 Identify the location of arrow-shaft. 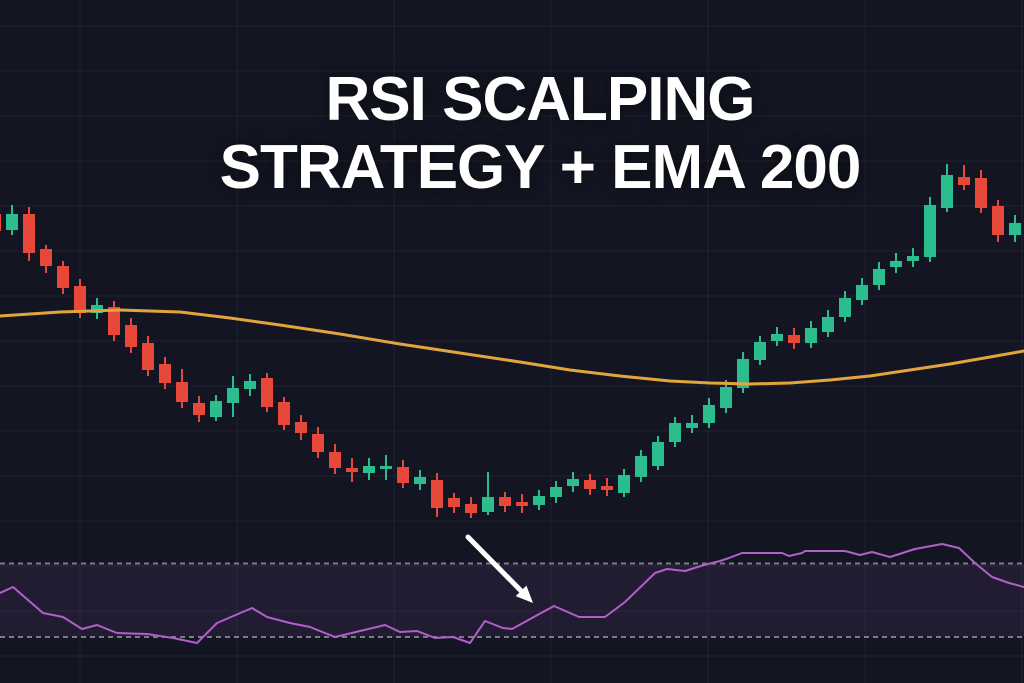
(494, 564).